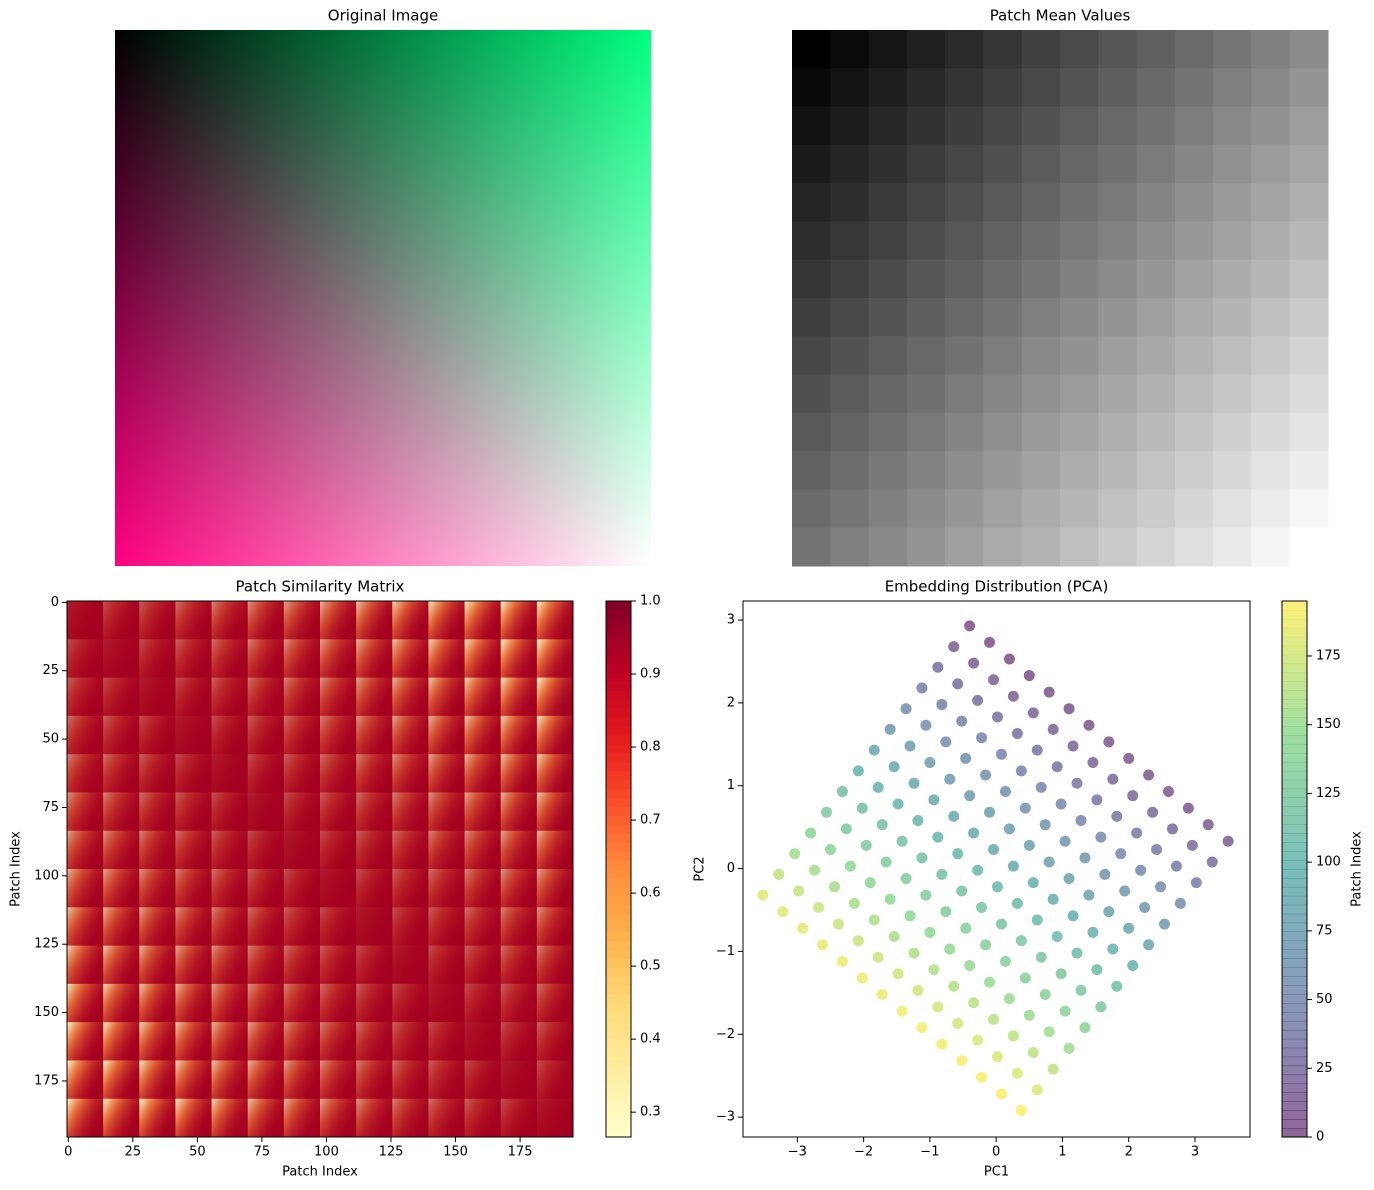 The height and width of the screenshot is (1190, 1374). Describe the element at coordinates (700, 868) in the screenshot. I see `y-axis-label: PC2` at that location.